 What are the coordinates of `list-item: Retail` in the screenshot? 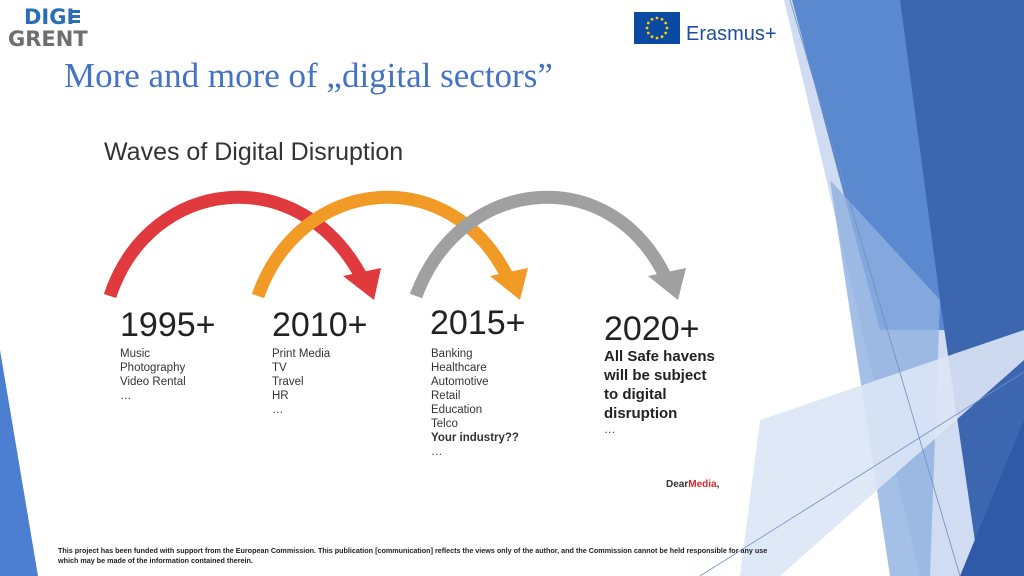 It's located at (446, 396).